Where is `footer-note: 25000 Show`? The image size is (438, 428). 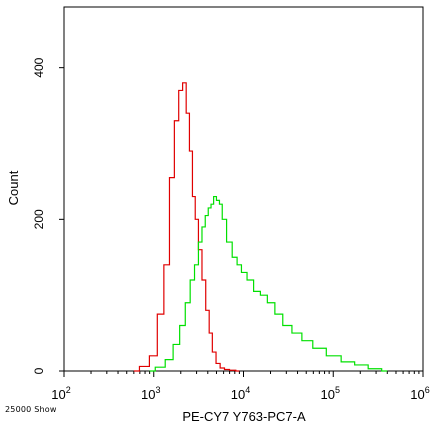 footer-note: 25000 Show is located at coordinates (31, 409).